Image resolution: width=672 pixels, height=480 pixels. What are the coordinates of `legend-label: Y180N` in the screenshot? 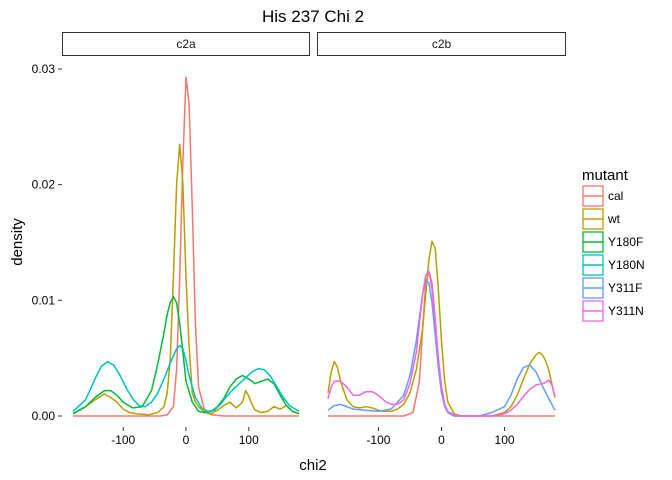 It's located at (626, 265).